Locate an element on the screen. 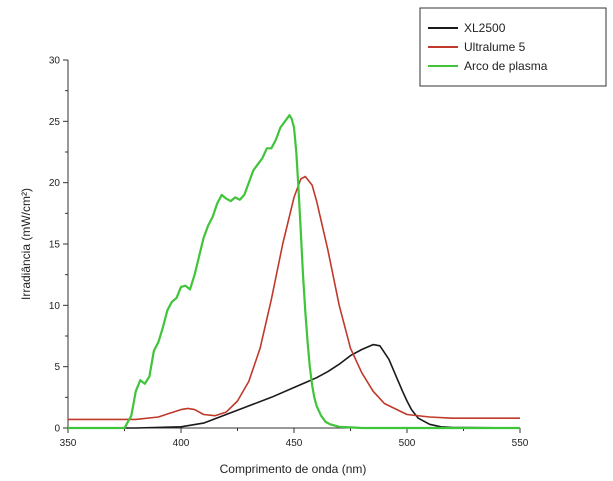  legend-label: Ultralume 5 is located at coordinates (495, 47).